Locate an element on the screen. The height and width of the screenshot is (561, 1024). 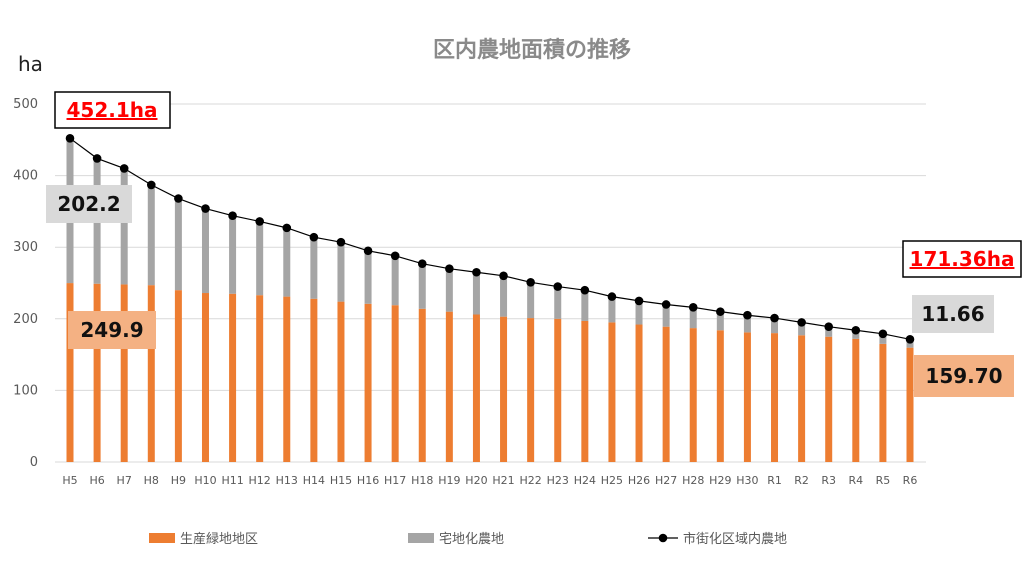
x-tick-label: H5 is located at coordinates (69, 480).